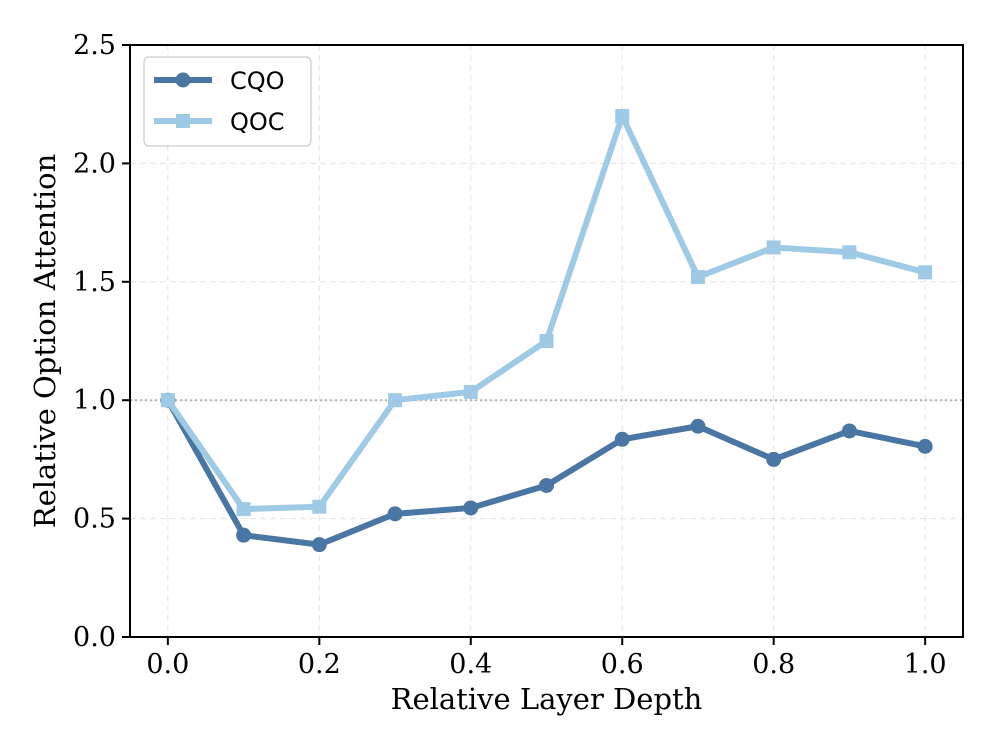 The image size is (996, 747). Describe the element at coordinates (257, 122) in the screenshot. I see `legend-qoc-label: QOC` at that location.